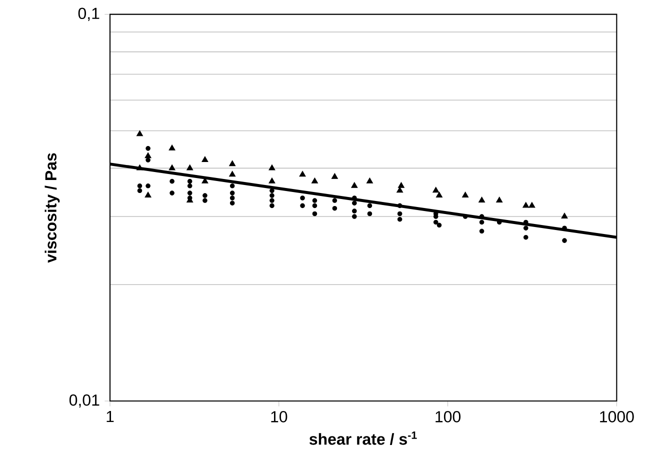 The image size is (649, 469). Describe the element at coordinates (52, 208) in the screenshot. I see `y-axis-title: viscosity / Pas` at that location.